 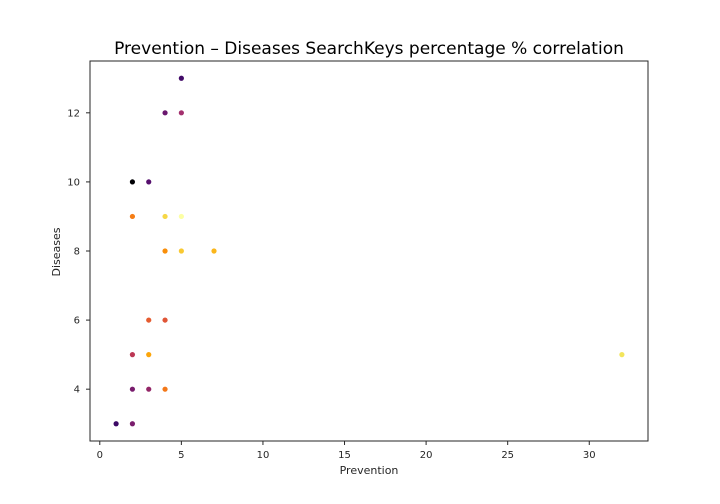 I want to click on x-axis-label: Prevention, so click(x=369, y=470).